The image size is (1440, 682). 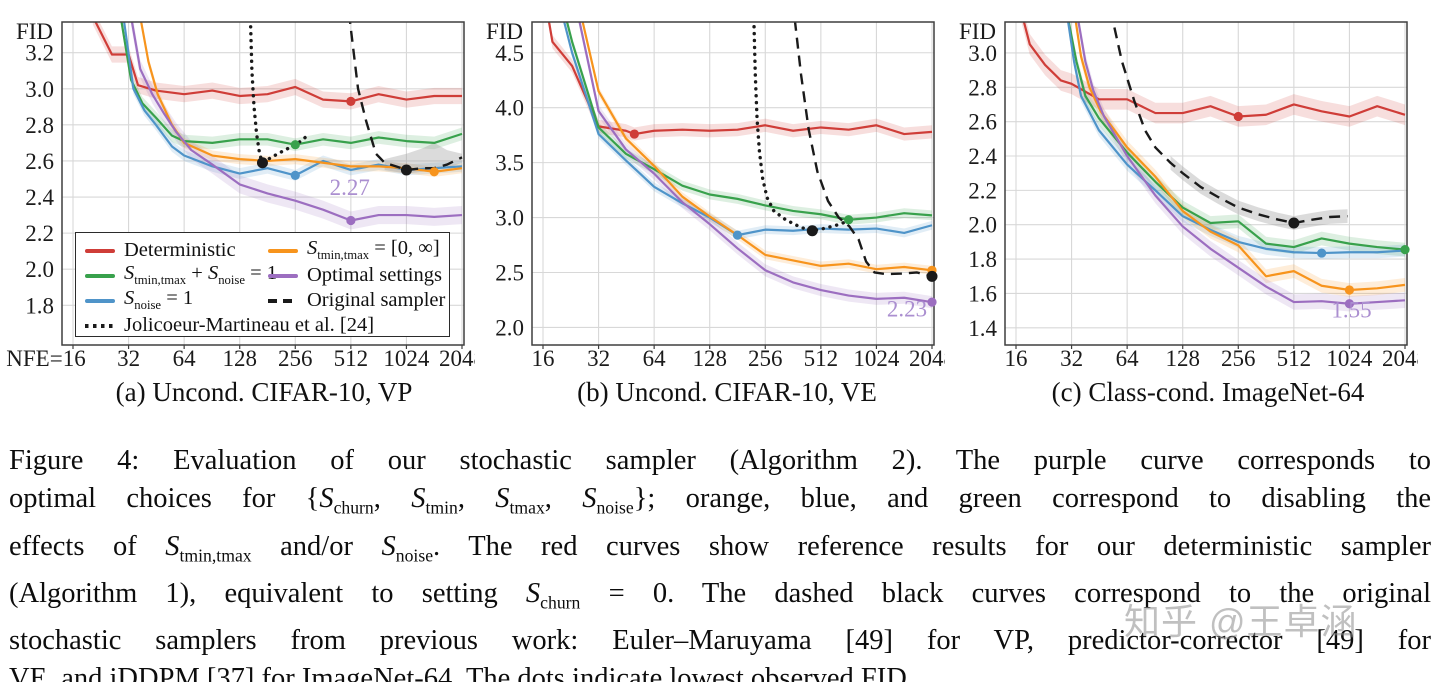 I want to click on legend-entry: Snoise = 1, so click(x=229, y=300).